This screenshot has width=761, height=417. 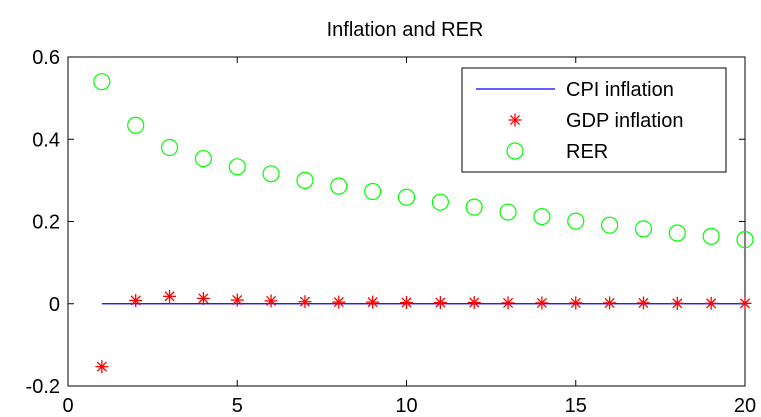 I want to click on x-tick-label: 0, so click(x=67, y=406).